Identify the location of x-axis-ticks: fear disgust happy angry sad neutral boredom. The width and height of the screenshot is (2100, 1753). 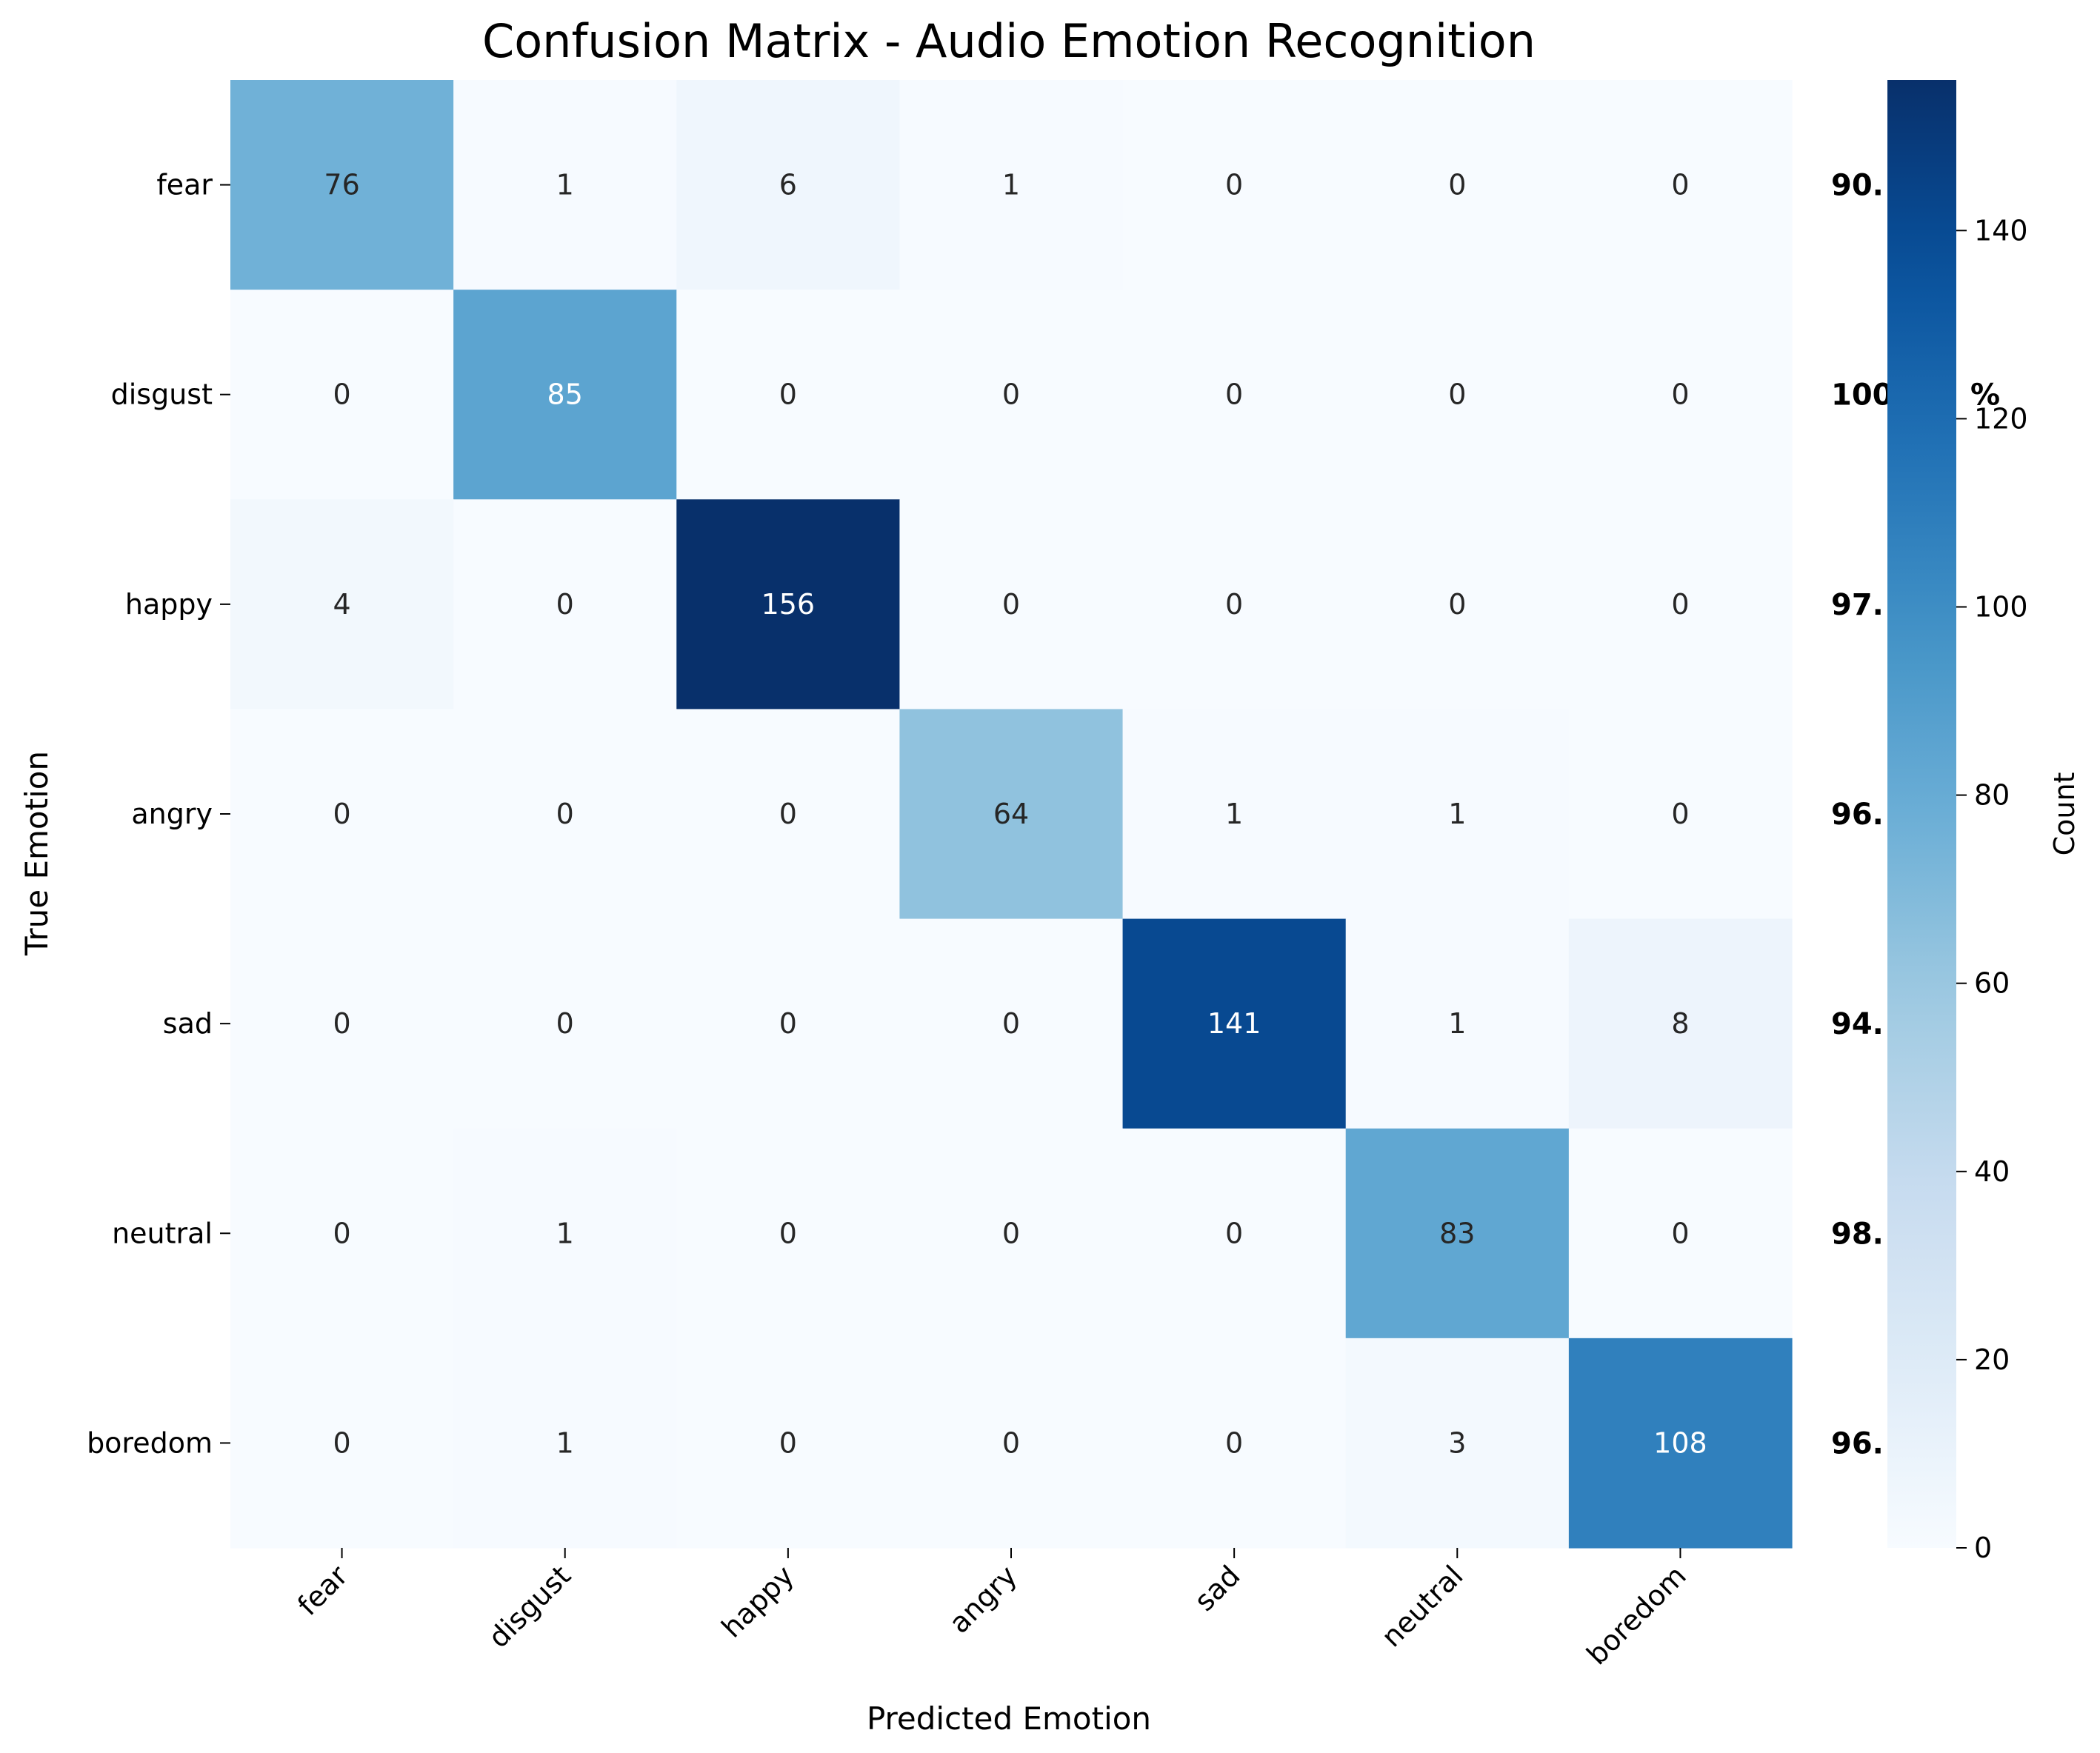
(992, 1610).